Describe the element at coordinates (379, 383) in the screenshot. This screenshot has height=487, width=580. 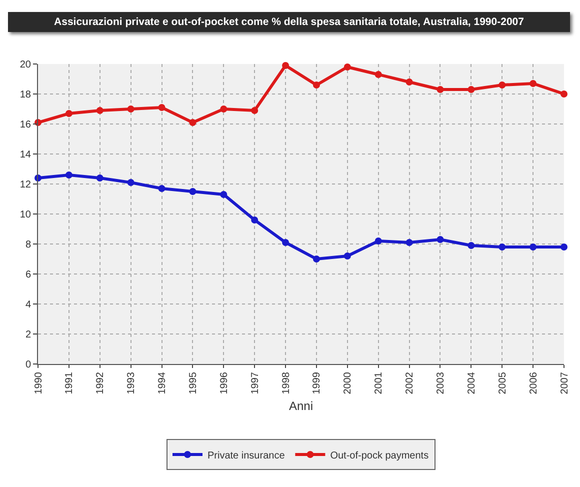
I see `x-tick-label: 2001` at that location.